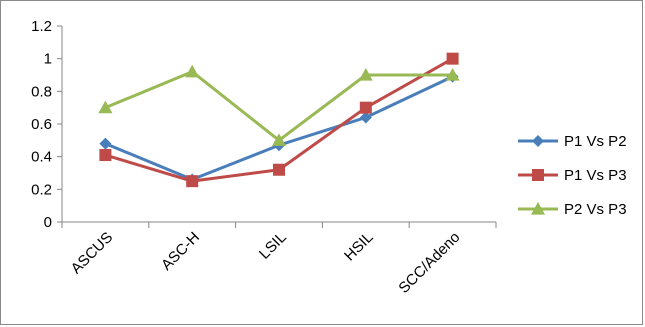 The height and width of the screenshot is (327, 645). Describe the element at coordinates (538, 208) in the screenshot. I see `legend-marker-p2-vs-p3` at that location.